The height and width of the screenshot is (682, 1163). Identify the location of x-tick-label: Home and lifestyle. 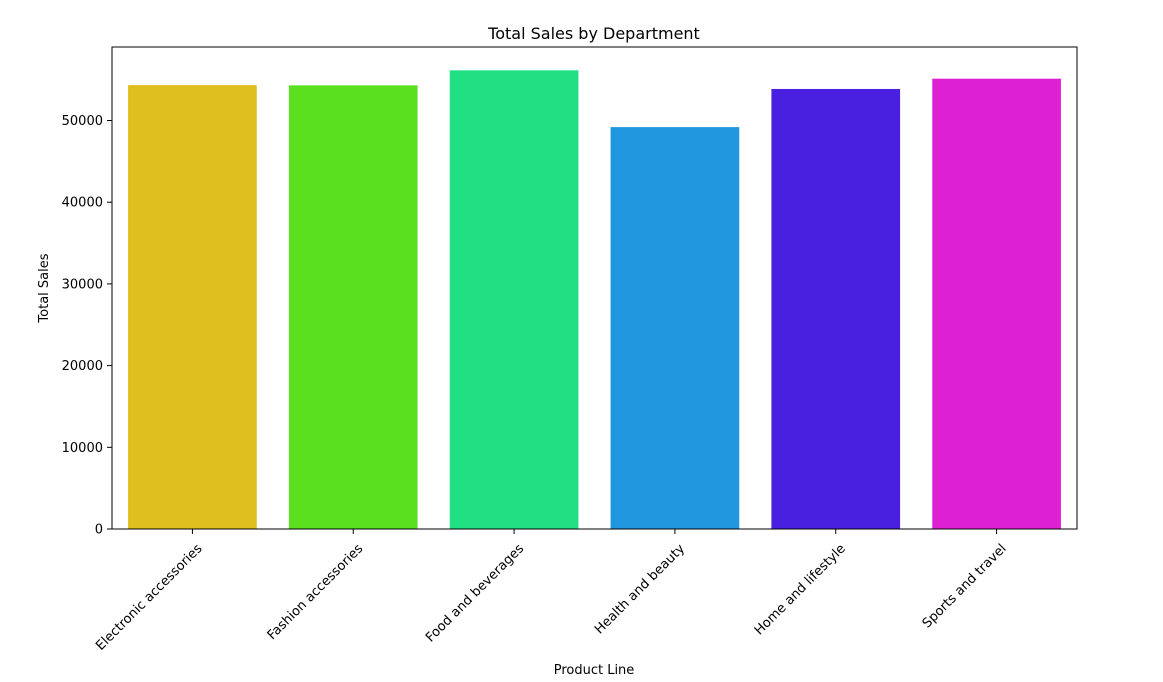
(800, 589).